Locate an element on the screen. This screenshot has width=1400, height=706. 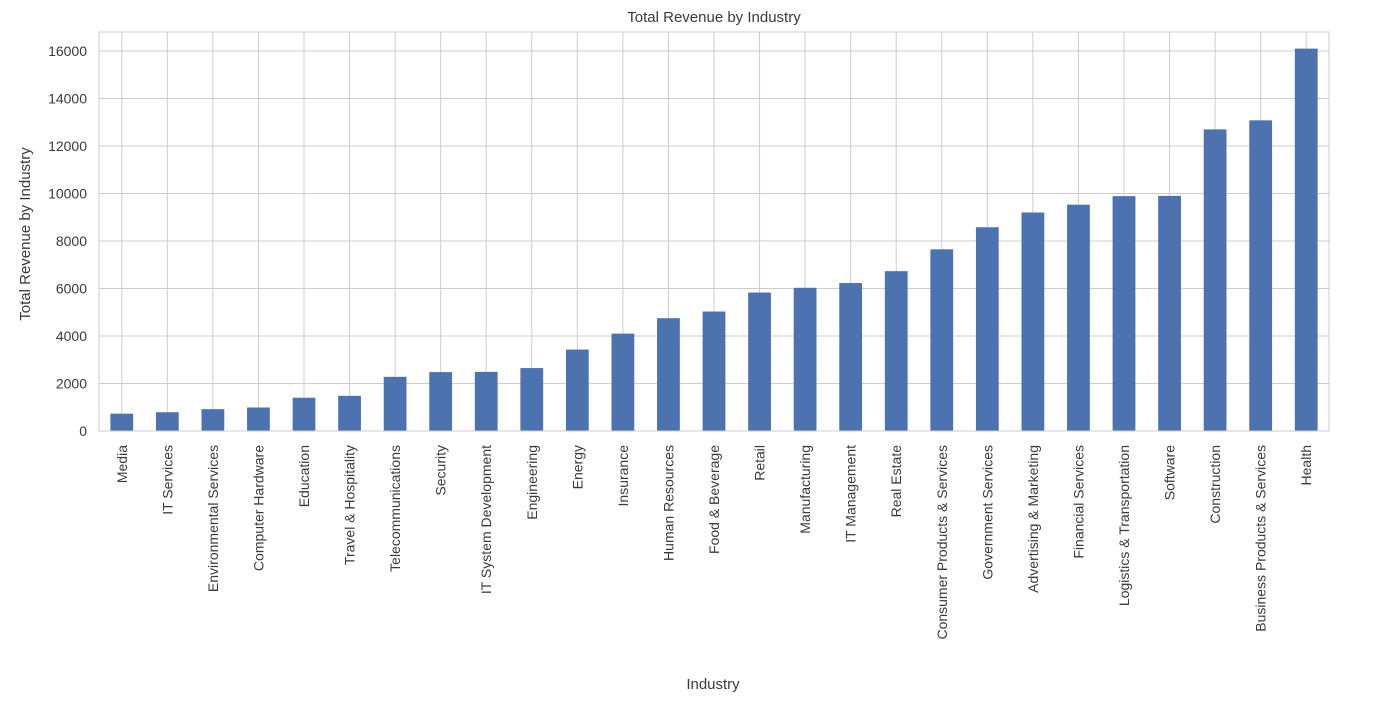
bar-advertising-marketing is located at coordinates (1033, 321).